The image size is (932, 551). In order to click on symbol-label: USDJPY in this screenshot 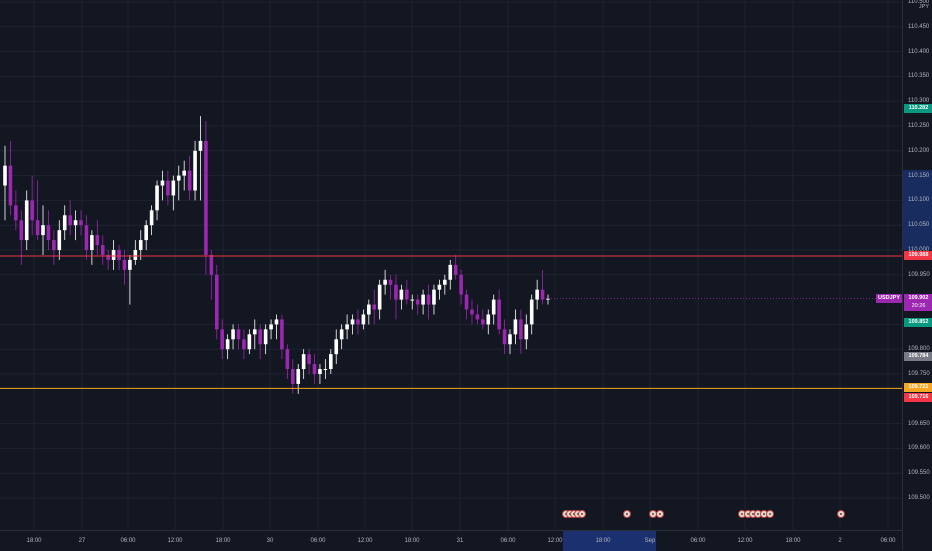, I will do `click(888, 298)`.